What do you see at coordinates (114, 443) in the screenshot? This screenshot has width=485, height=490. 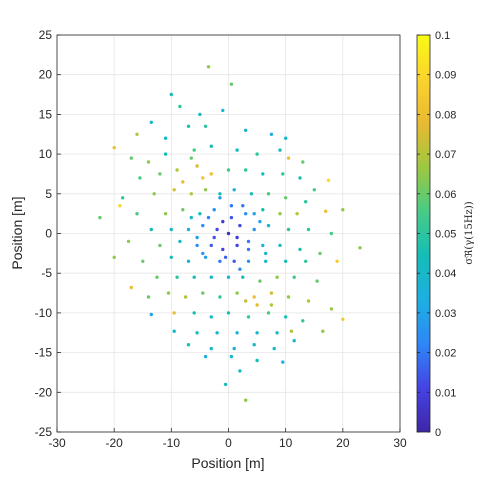 I see `x-tick-label: -20` at bounding box center [114, 443].